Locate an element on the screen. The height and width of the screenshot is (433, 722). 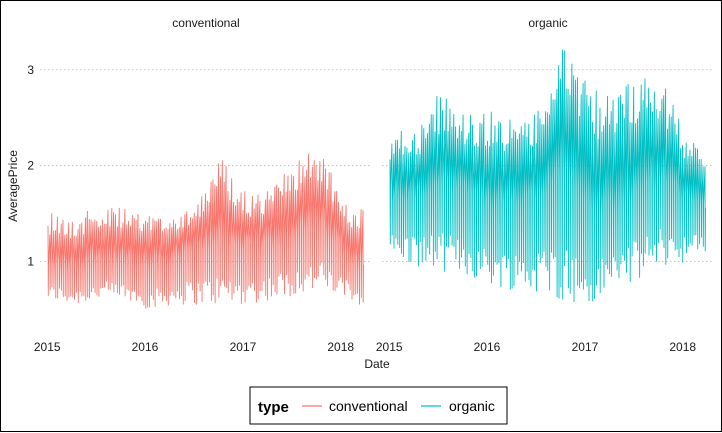
legend-label-conventional: conventional is located at coordinates (368, 406).